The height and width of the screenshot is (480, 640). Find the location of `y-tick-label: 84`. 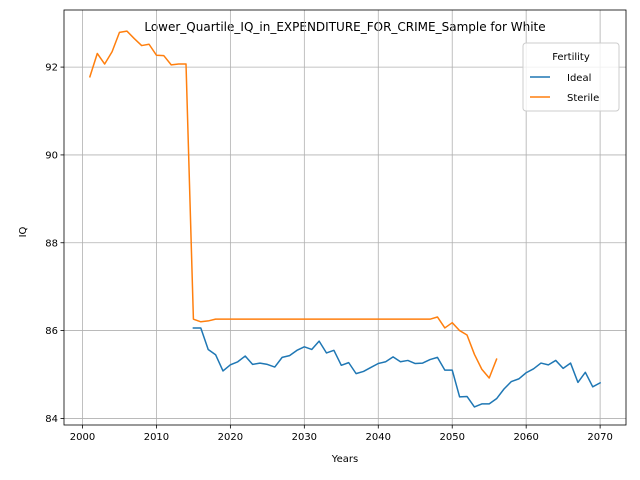

y-tick-label: 84 is located at coordinates (51, 419).